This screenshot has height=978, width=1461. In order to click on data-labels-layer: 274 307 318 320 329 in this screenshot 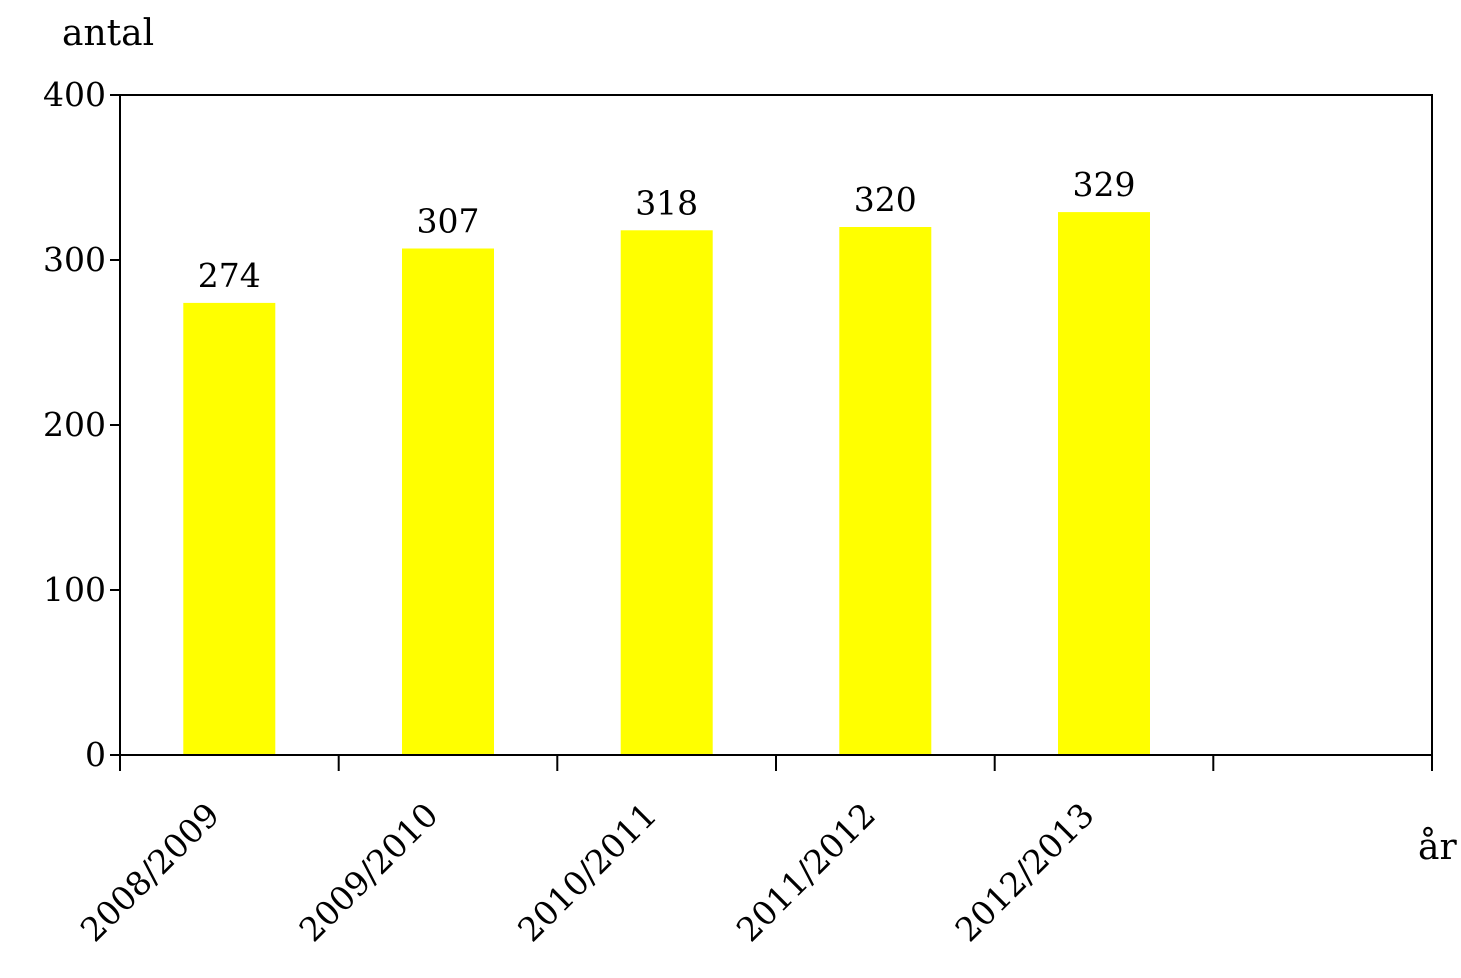, I will do `click(667, 230)`.